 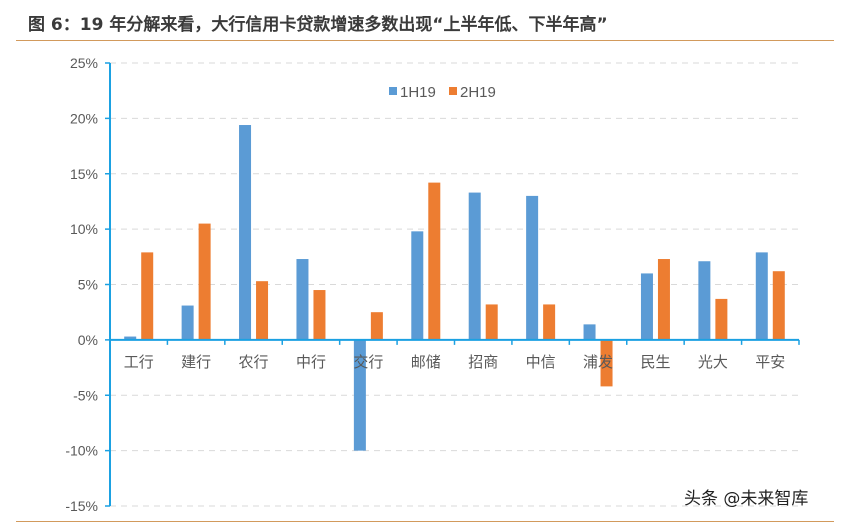 What do you see at coordinates (81, 451) in the screenshot?
I see `y-tick-label: -10%` at bounding box center [81, 451].